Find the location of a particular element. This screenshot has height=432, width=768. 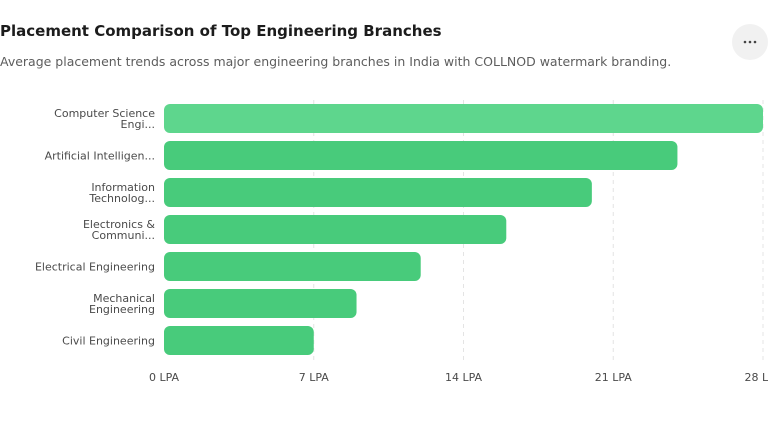

x-tick-label: 21 LPA is located at coordinates (614, 377).